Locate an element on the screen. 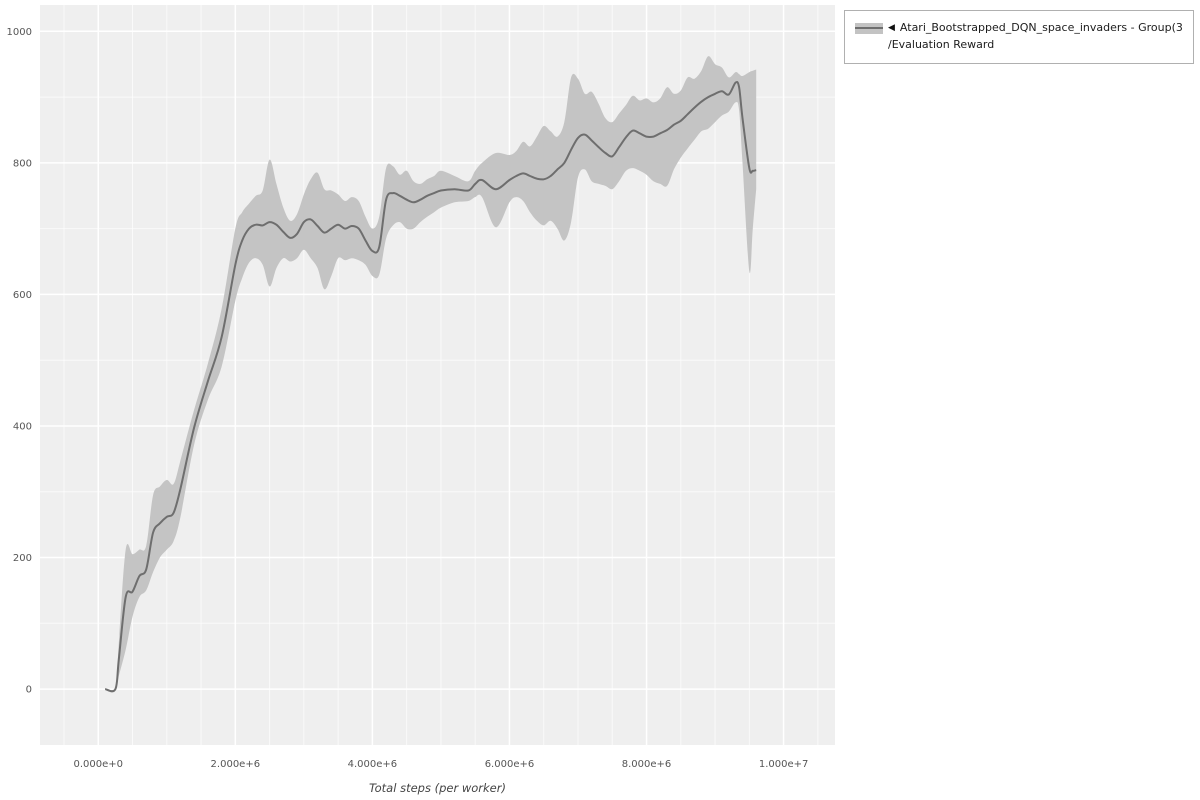  y-tick-label: 400 is located at coordinates (22, 426).